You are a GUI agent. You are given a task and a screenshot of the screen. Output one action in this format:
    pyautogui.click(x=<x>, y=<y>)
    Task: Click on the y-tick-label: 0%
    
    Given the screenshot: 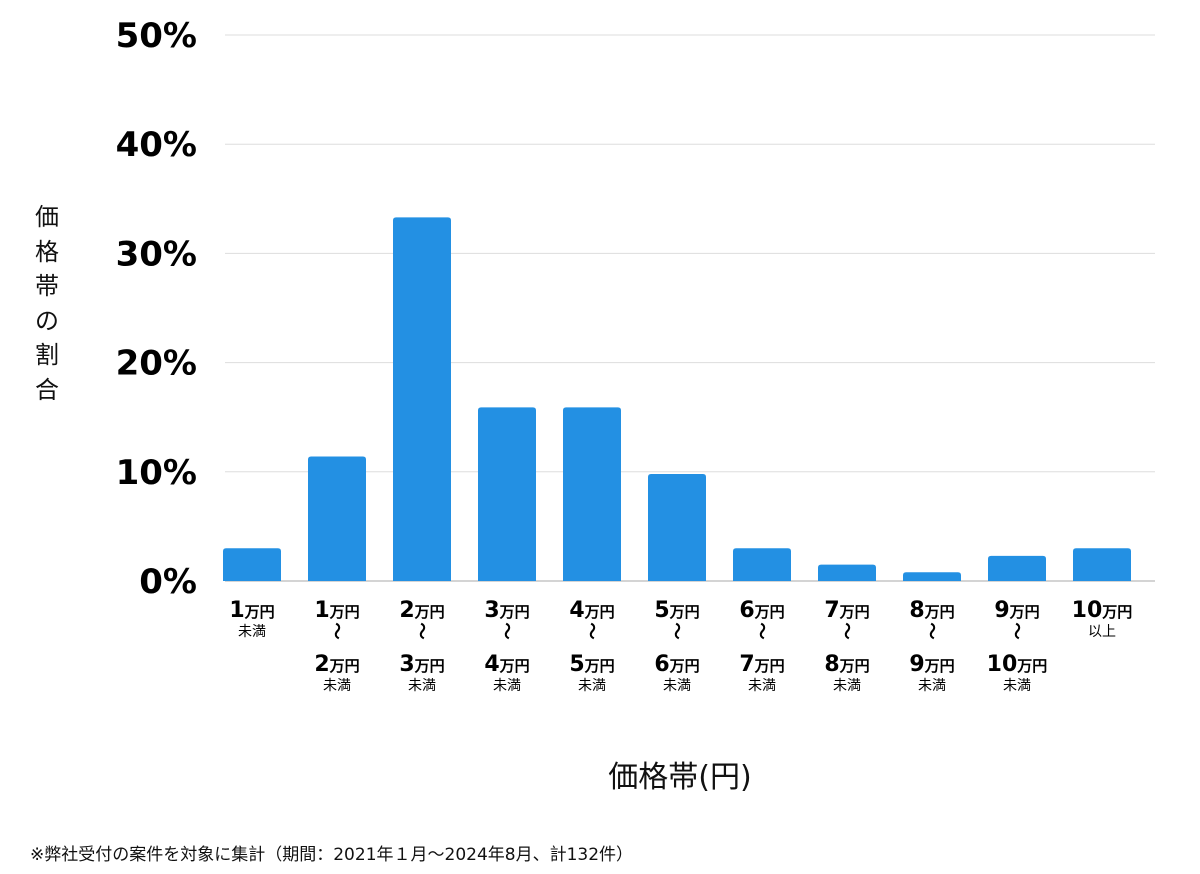 What is the action you would take?
    pyautogui.click(x=168, y=582)
    